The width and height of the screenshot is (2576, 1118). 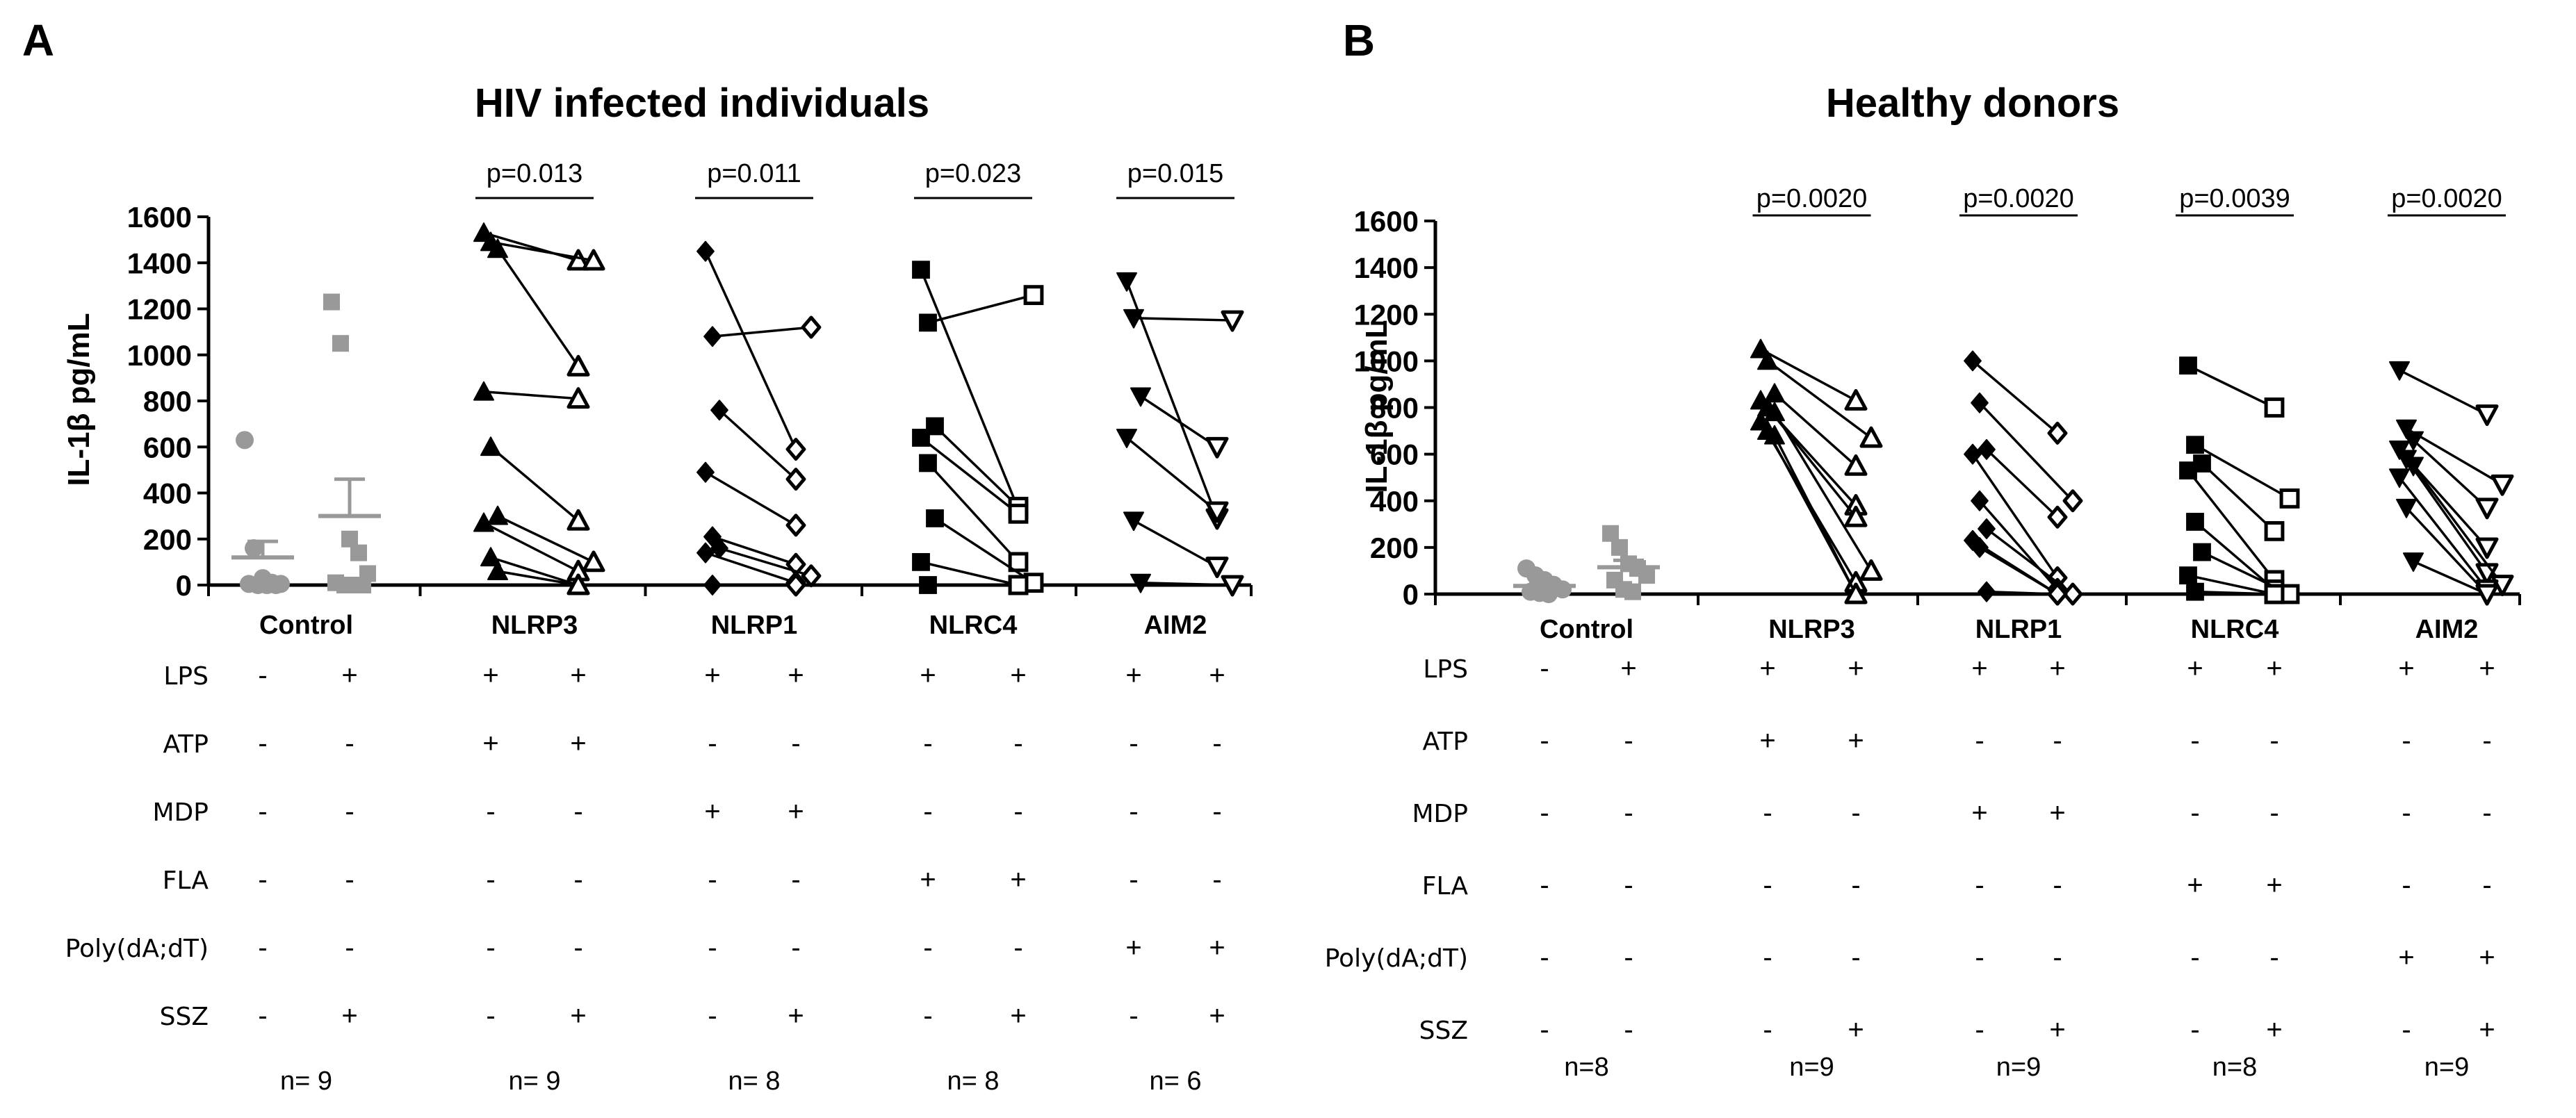 I want to click on y-axis-label: IL-1β pg/mL, so click(x=79, y=399).